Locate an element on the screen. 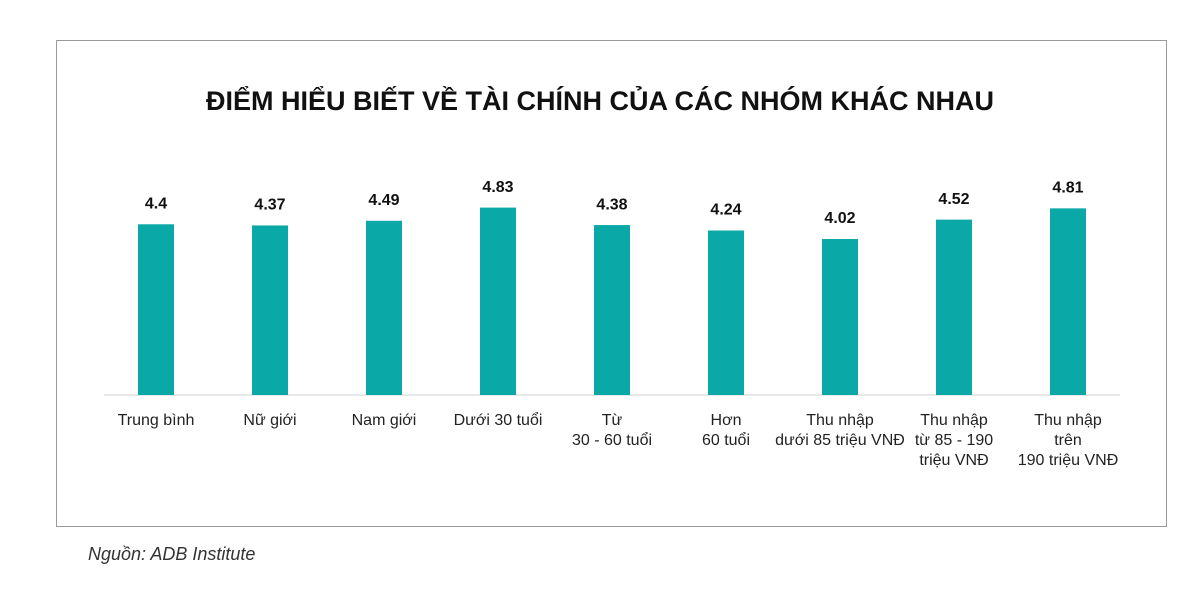 This screenshot has width=1200, height=612. x-tick-label: Từ 30 - 60 tuổi is located at coordinates (612, 430).